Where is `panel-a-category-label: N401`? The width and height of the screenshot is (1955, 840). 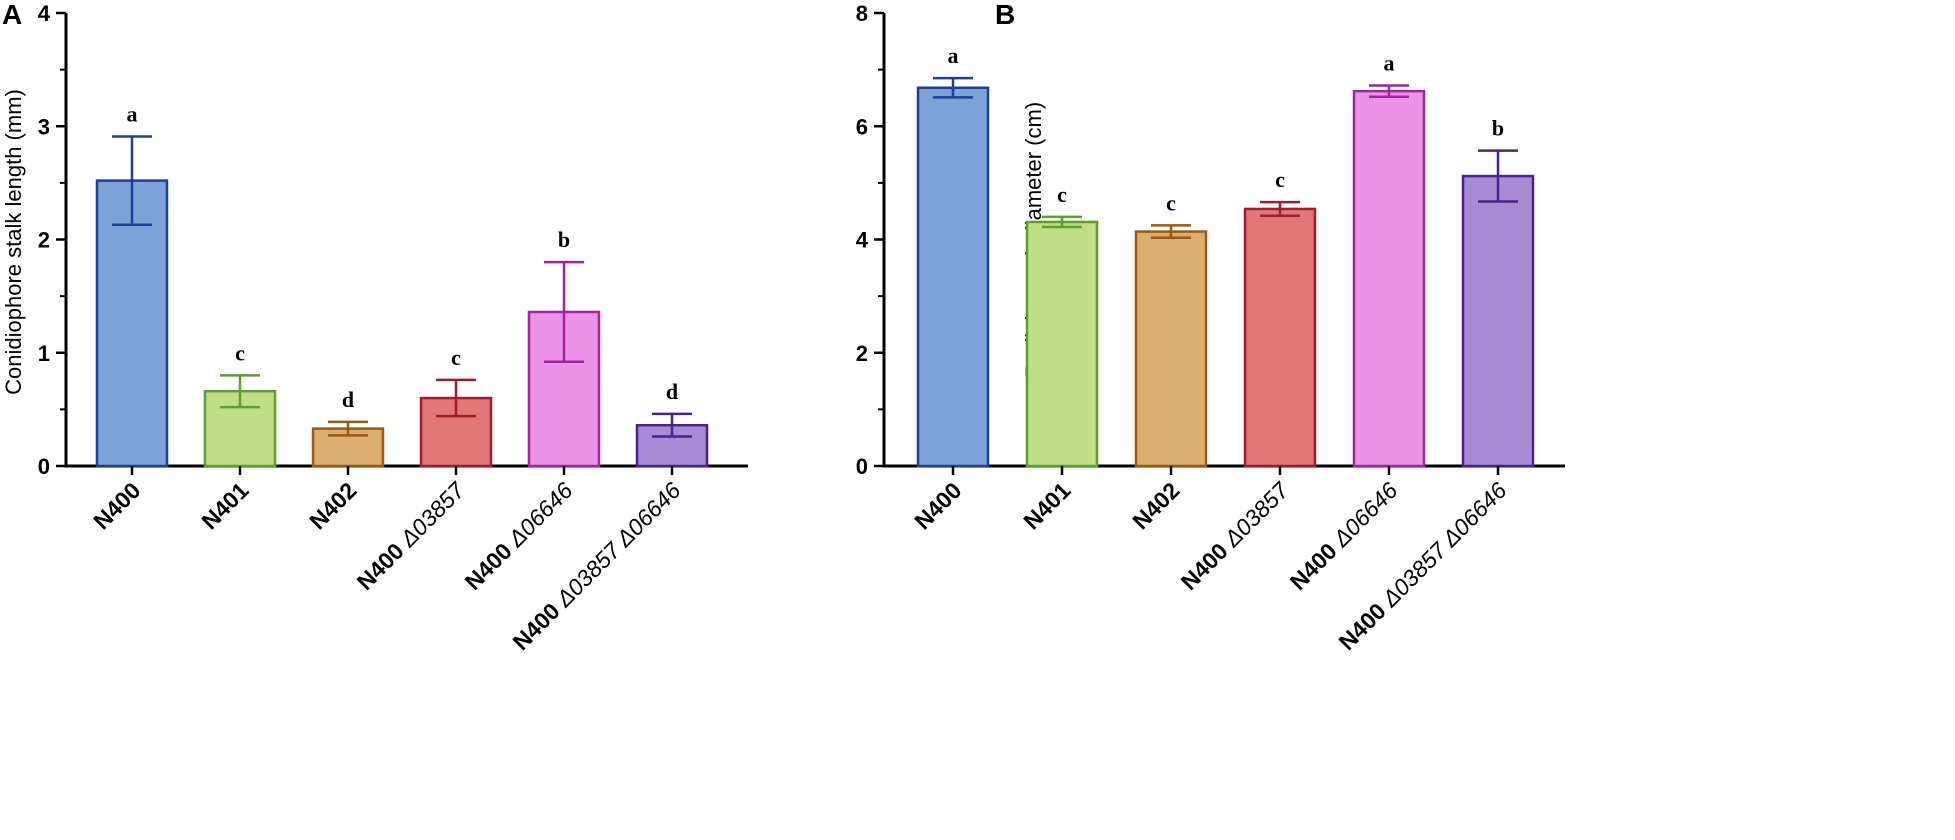 panel-a-category-label: N401 is located at coordinates (224, 505).